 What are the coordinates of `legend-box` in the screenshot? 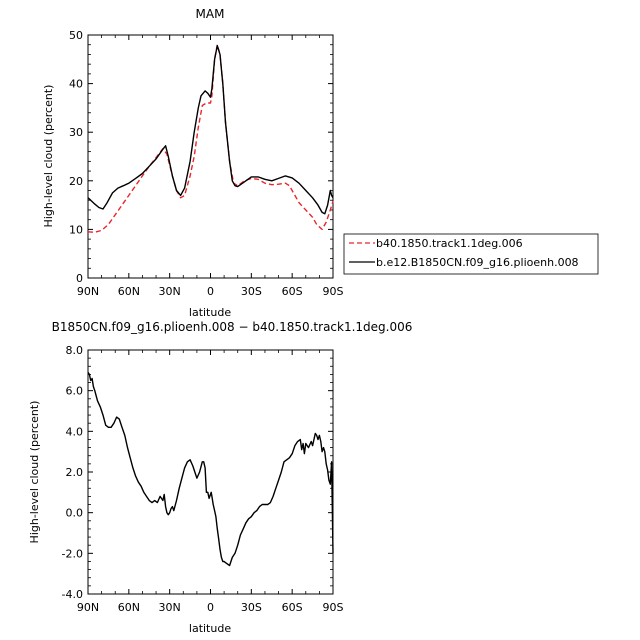 It's located at (471, 254).